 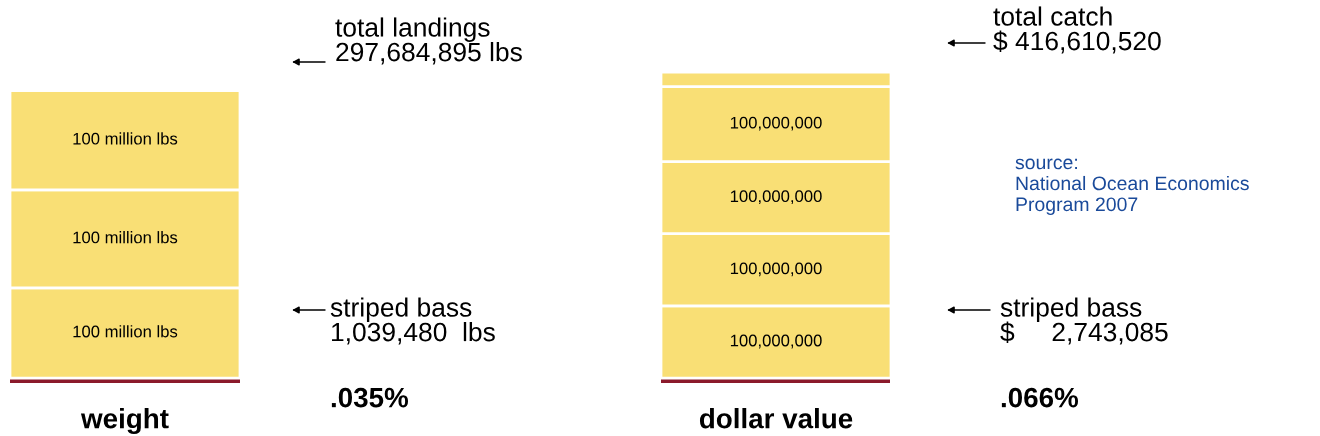 I want to click on x-tick-label: dollar value, so click(x=776, y=418).